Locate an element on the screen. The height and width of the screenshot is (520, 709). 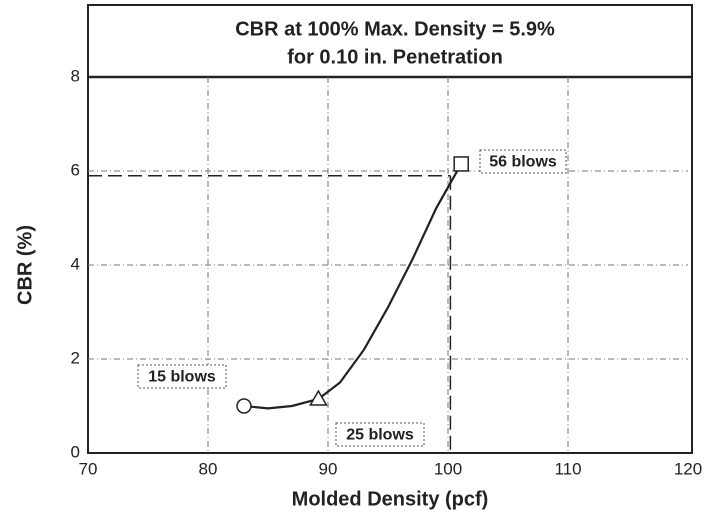
x-tick-label: 100 is located at coordinates (448, 468).